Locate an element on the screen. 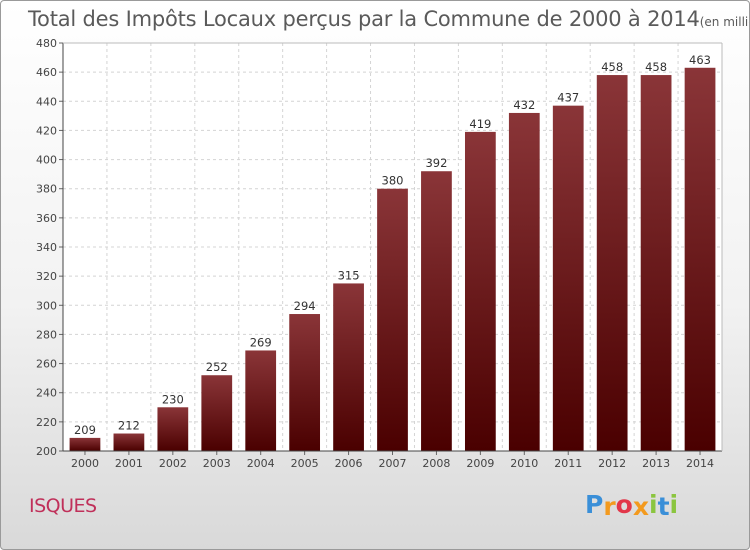 The image size is (750, 550). data-label-2006: 315 is located at coordinates (349, 275).